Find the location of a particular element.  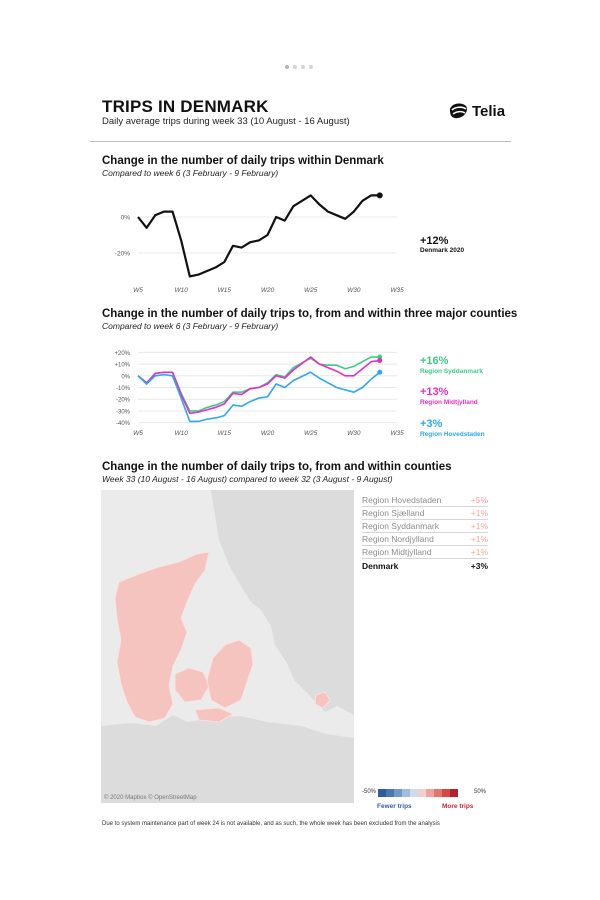

map-shapes is located at coordinates (227, 646).